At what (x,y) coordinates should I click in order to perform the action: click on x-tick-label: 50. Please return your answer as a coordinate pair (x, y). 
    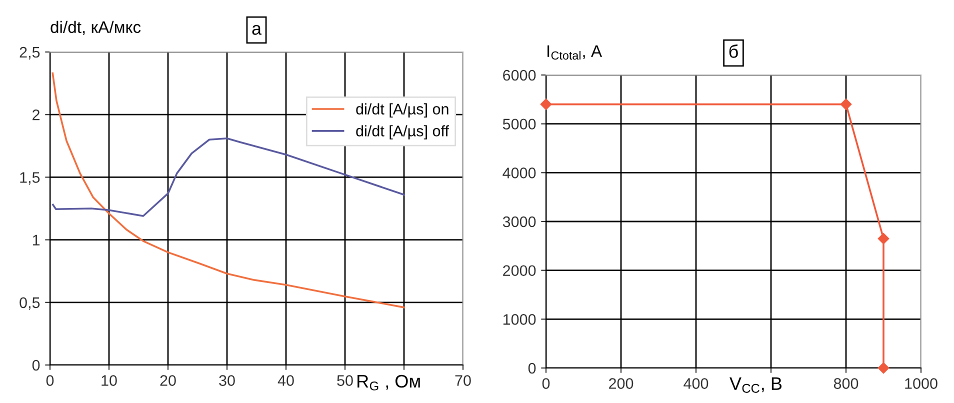
    Looking at the image, I should click on (345, 380).